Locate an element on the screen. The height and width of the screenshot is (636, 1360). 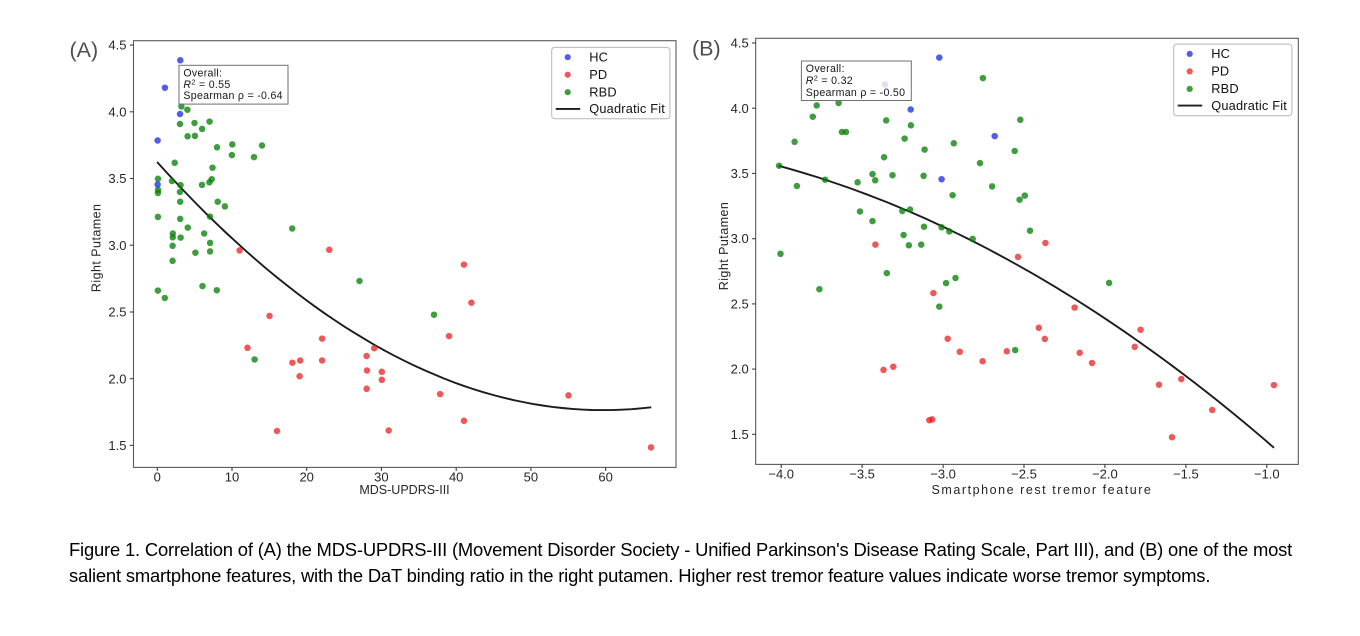
svg-text: 60 is located at coordinates (605, 477).